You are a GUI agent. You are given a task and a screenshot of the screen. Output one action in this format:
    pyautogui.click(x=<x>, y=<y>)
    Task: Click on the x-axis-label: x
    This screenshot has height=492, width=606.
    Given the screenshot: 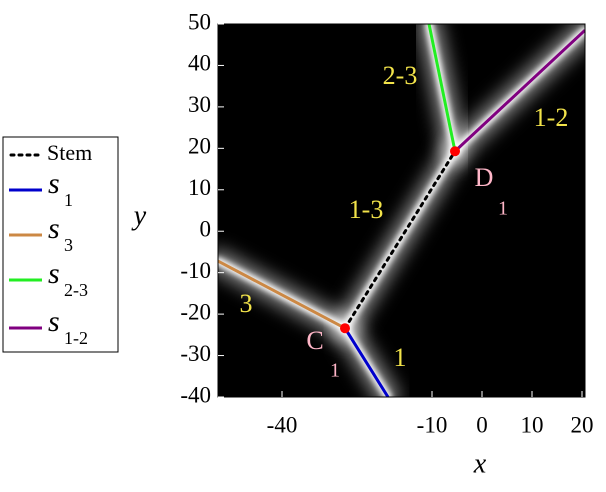 What is the action you would take?
    pyautogui.click(x=480, y=463)
    